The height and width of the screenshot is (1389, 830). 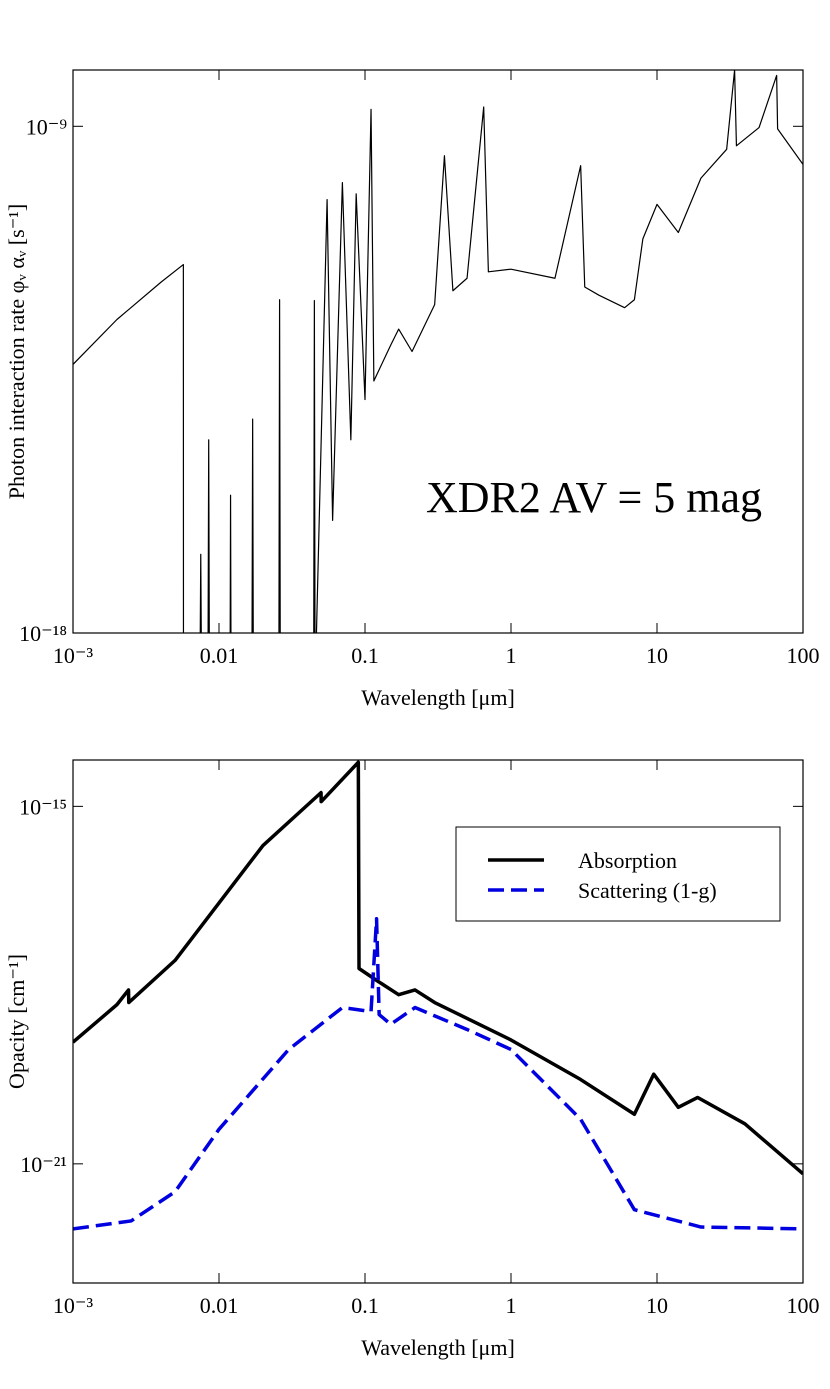 What do you see at coordinates (16, 1021) in the screenshot?
I see `y-axis-label: Opacity [cm⁻¹]` at bounding box center [16, 1021].